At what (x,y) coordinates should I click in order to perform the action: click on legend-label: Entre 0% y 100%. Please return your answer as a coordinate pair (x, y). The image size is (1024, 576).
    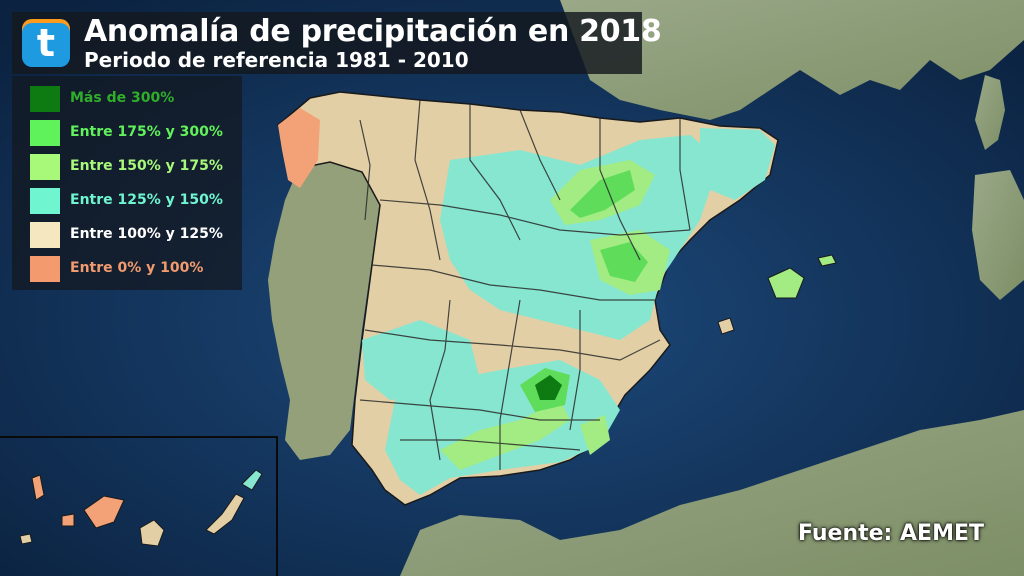
    Looking at the image, I should click on (137, 268).